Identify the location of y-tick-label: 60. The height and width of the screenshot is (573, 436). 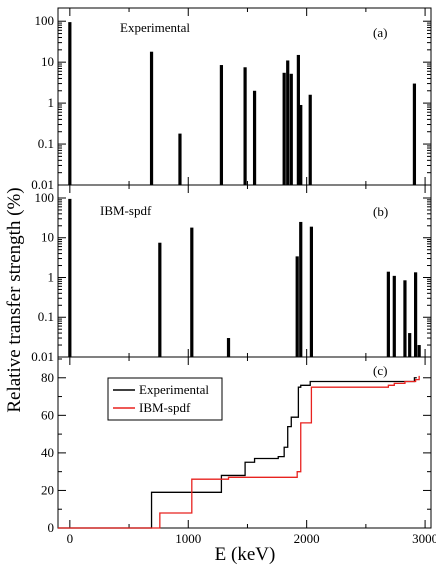
(47, 414).